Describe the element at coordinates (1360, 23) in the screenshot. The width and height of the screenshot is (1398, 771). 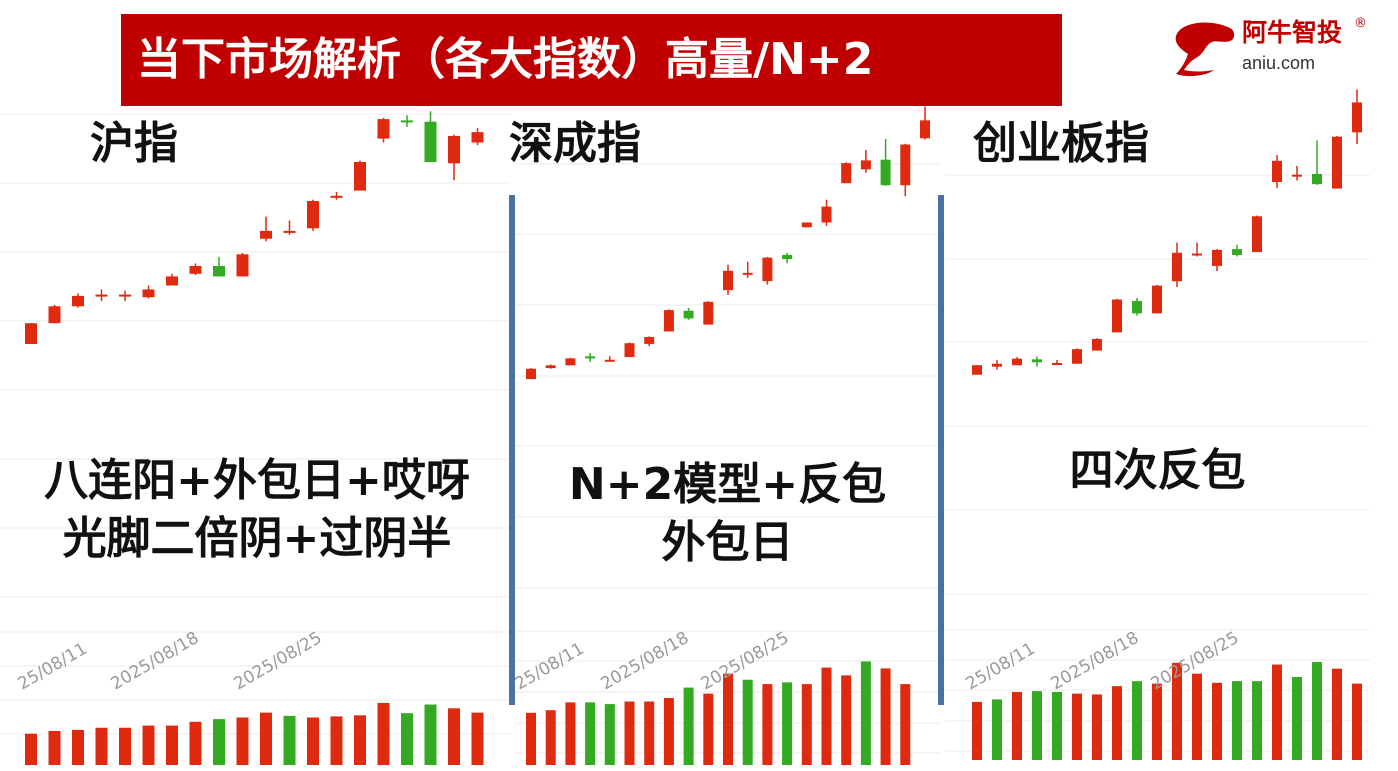
I see `registered-mark: ®` at that location.